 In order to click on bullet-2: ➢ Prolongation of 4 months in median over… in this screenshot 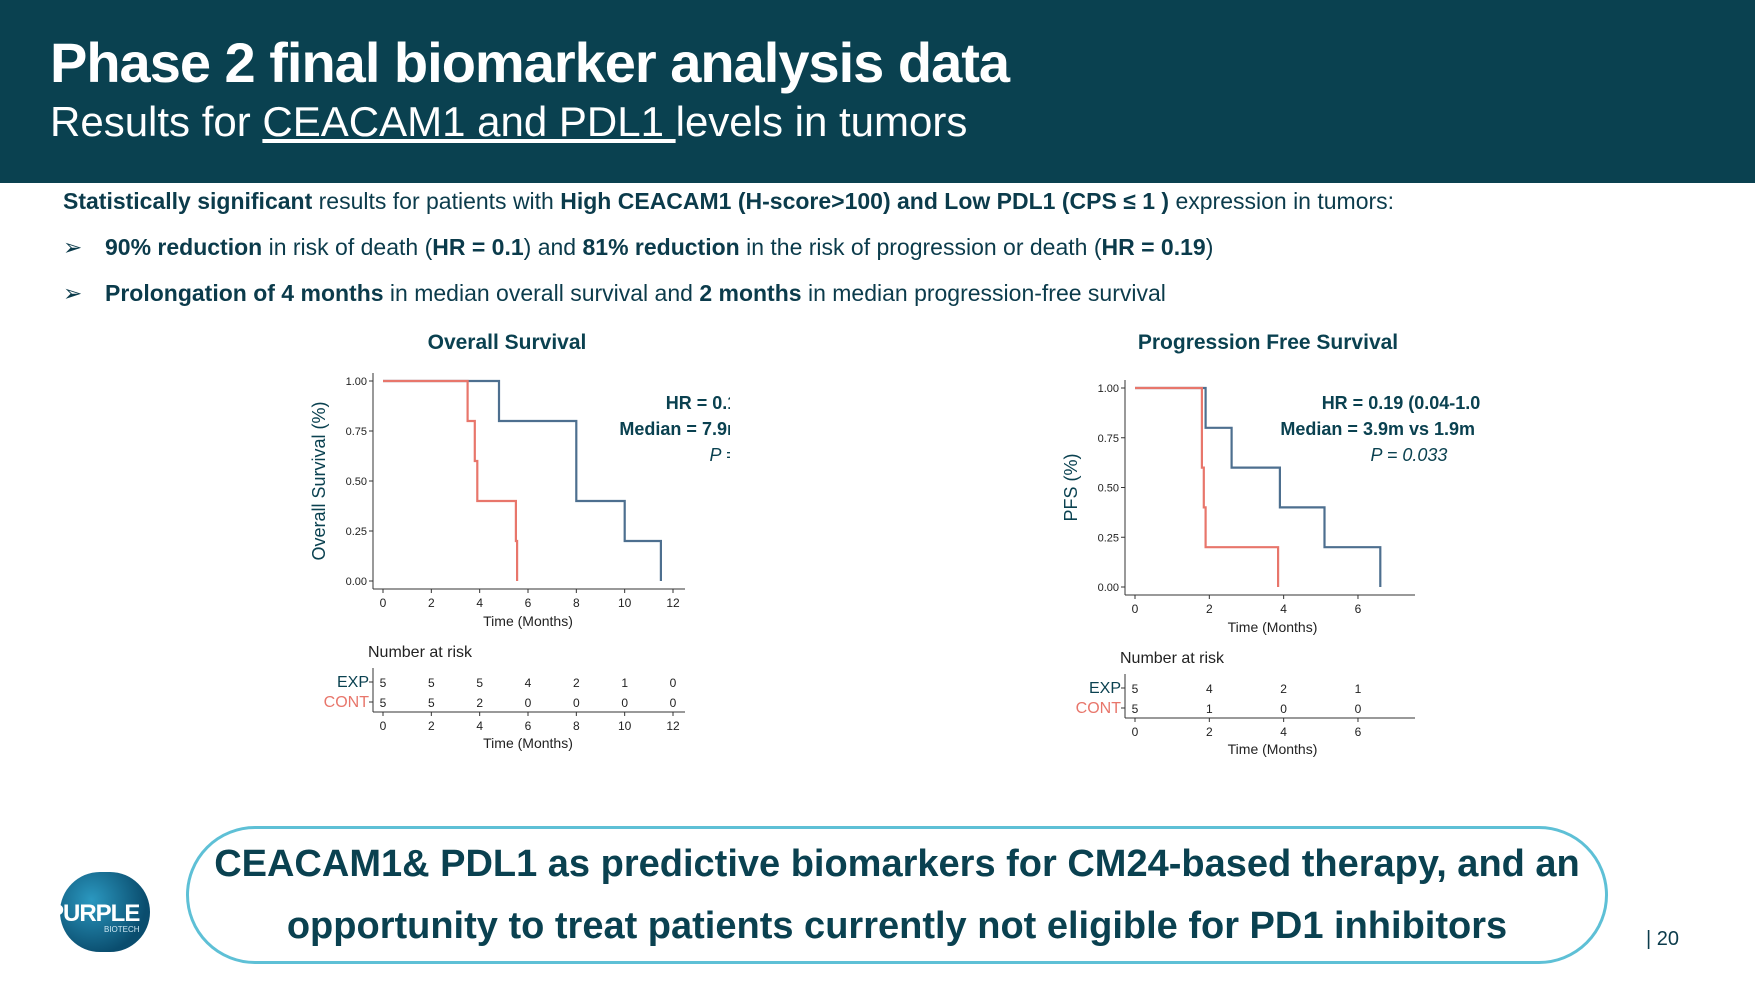, I will do `click(614, 293)`.